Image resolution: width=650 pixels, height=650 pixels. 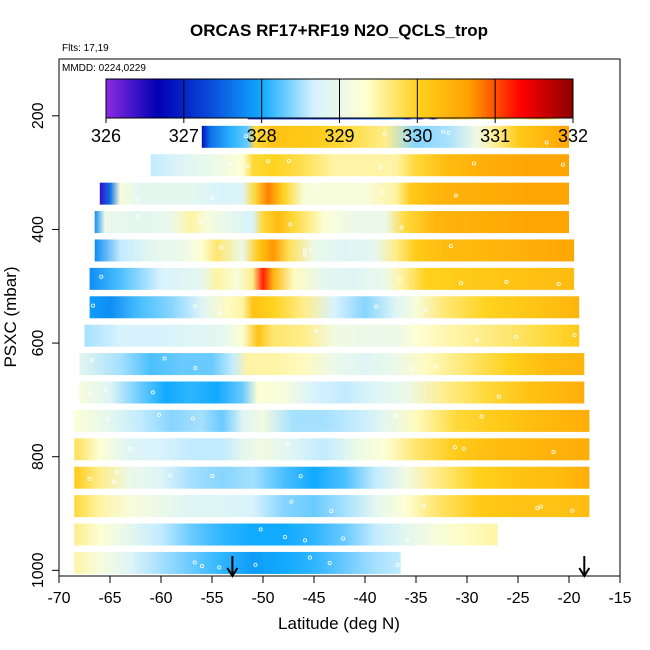 I want to click on x-tick-label: -40, so click(x=364, y=598).